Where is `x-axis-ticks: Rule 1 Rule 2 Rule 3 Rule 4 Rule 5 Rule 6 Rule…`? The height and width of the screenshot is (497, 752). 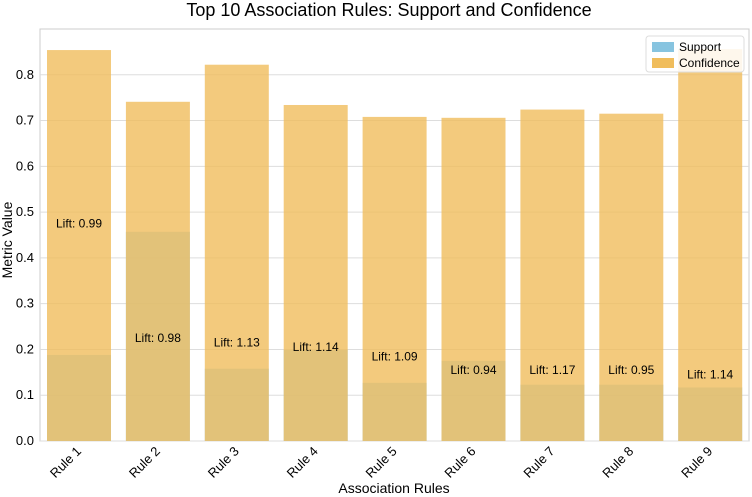
x-axis-ticks: Rule 1 Rule 2 Rule 3 Rule 4 Rule 5 Rule 6 Rule… is located at coordinates (381, 462).